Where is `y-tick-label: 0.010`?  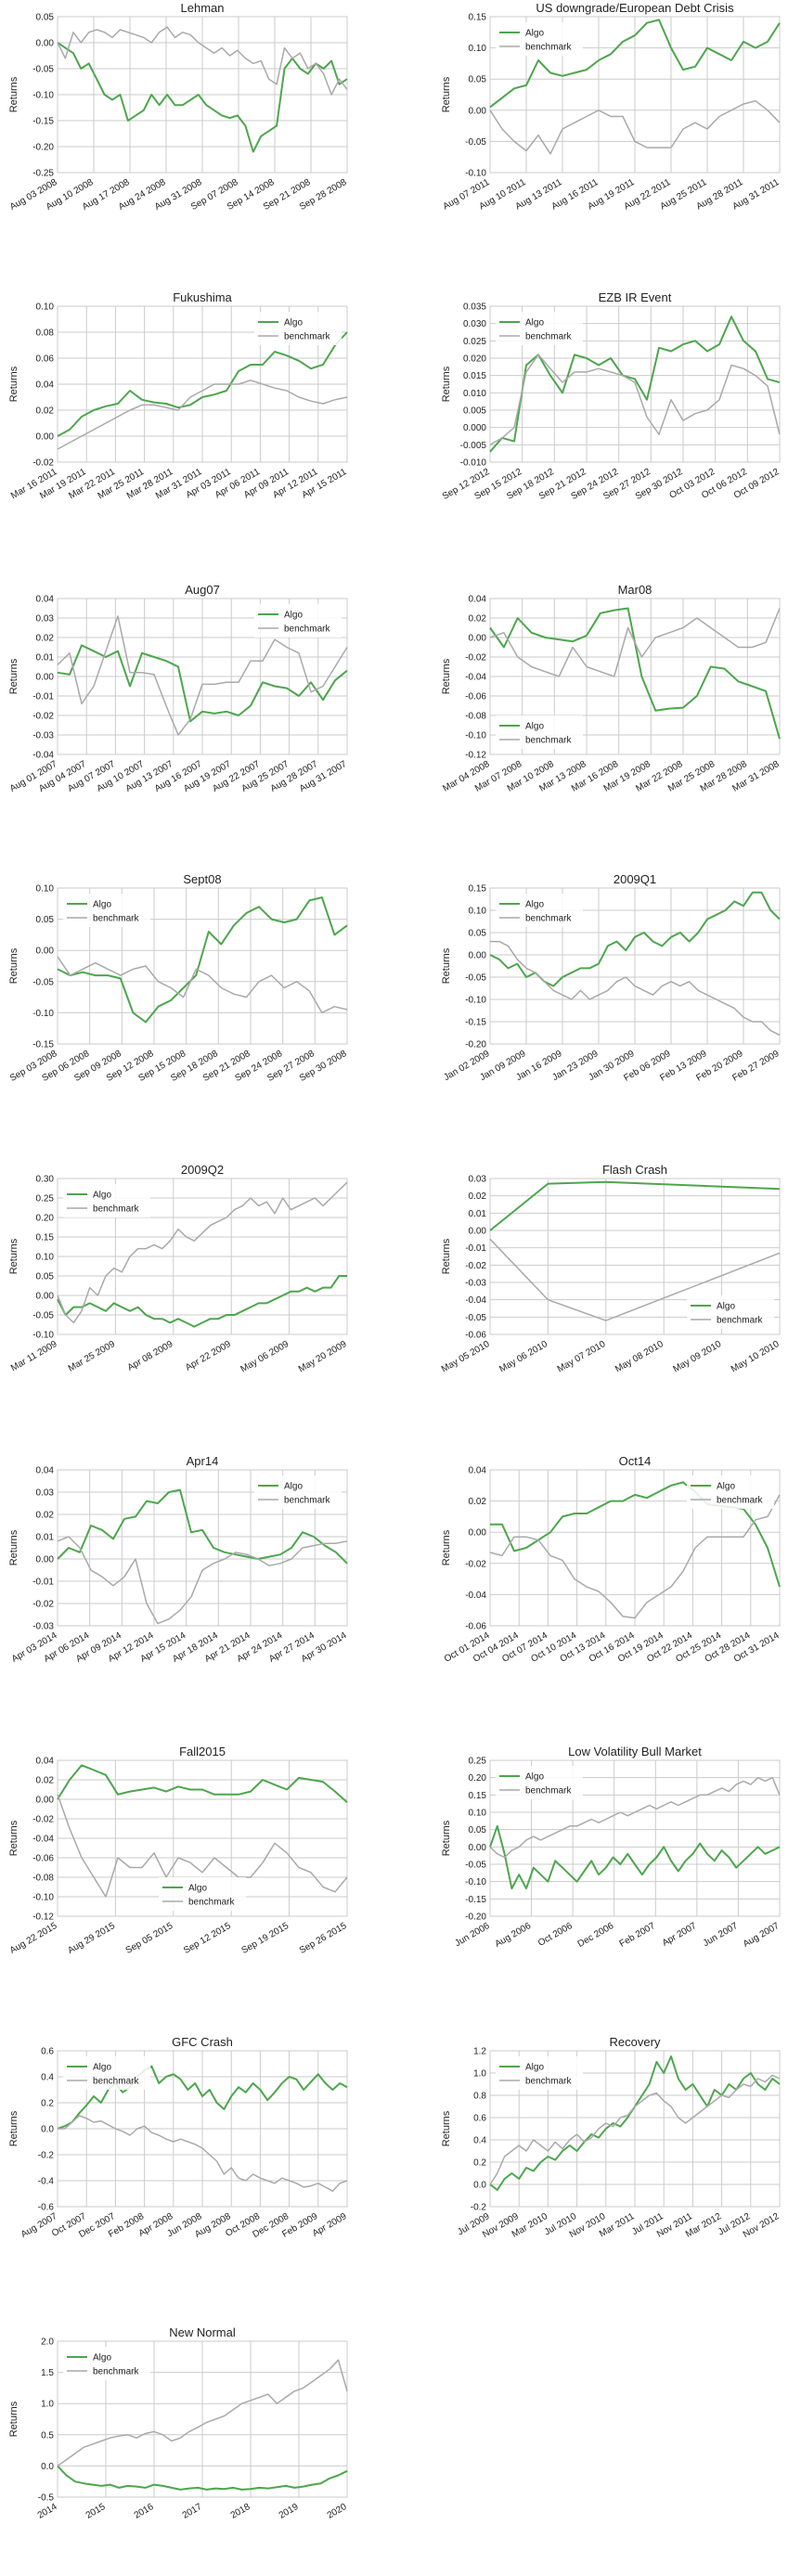 y-tick-label: 0.010 is located at coordinates (474, 394).